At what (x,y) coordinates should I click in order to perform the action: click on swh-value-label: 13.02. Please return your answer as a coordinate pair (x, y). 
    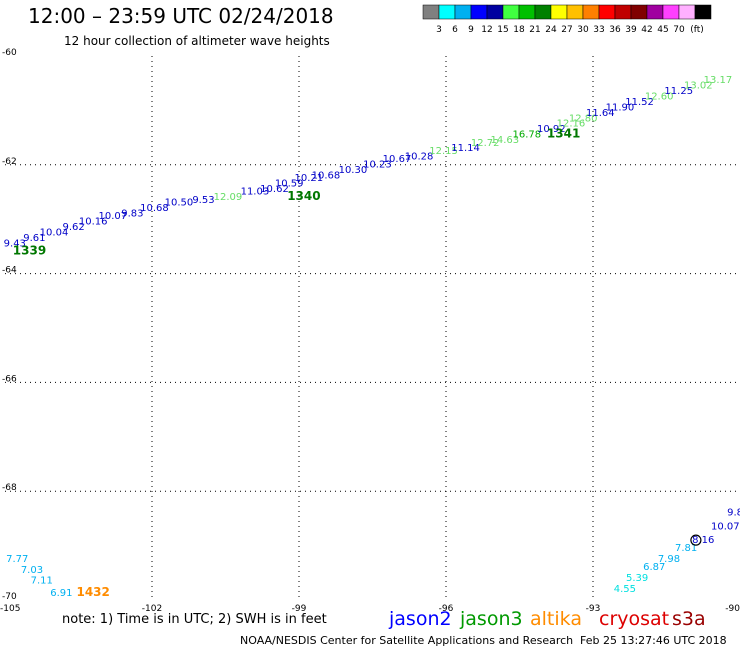
    Looking at the image, I should click on (698, 86).